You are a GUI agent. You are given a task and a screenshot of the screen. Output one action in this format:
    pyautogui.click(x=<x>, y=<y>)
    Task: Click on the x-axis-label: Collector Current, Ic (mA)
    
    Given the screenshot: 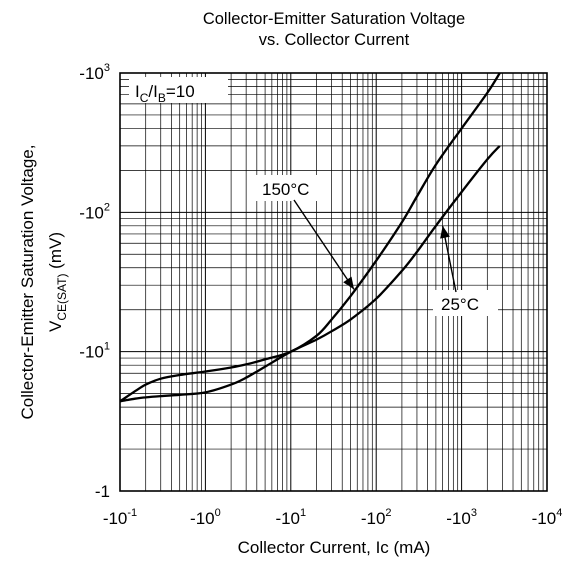 What is the action you would take?
    pyautogui.click(x=334, y=547)
    